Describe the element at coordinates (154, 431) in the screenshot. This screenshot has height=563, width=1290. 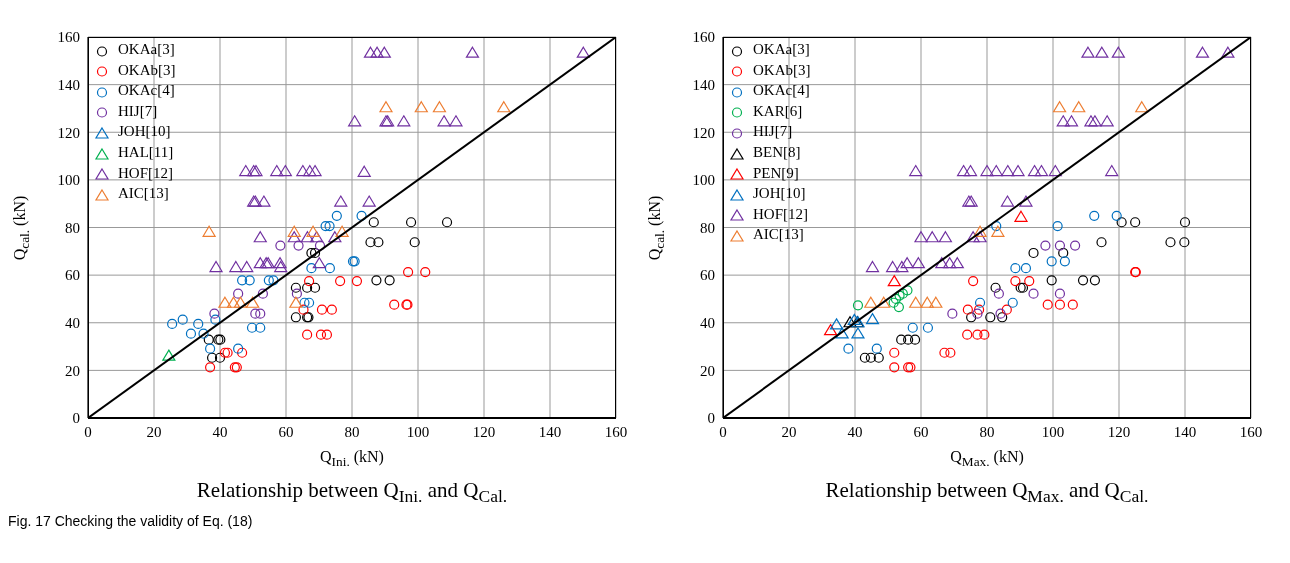
I see `x-tick-label: 20` at that location.